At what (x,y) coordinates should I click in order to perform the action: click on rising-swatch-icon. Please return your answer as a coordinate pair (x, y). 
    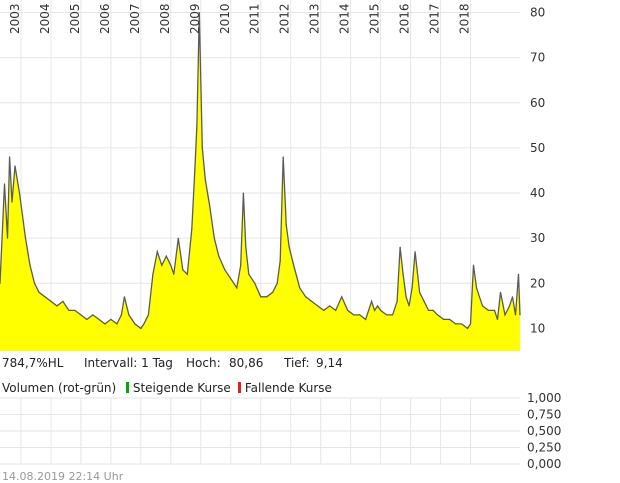
    Looking at the image, I should click on (127, 387).